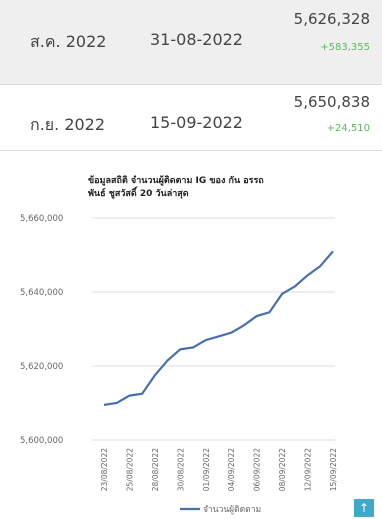 The width and height of the screenshot is (382, 519). I want to click on table-row: ก.ย. 2022 15-09-2022 5,650,838 +24,510, so click(191, 118).